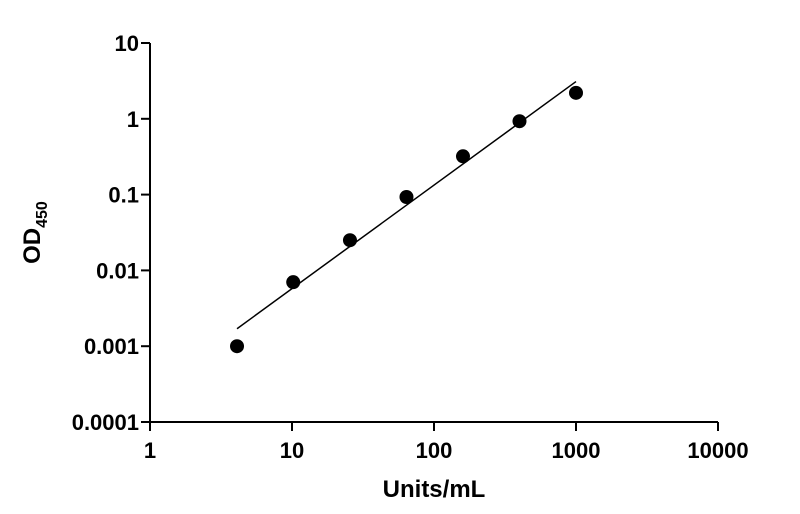 This screenshot has height=514, width=800. What do you see at coordinates (150, 450) in the screenshot?
I see `x-tick-label: 1` at bounding box center [150, 450].